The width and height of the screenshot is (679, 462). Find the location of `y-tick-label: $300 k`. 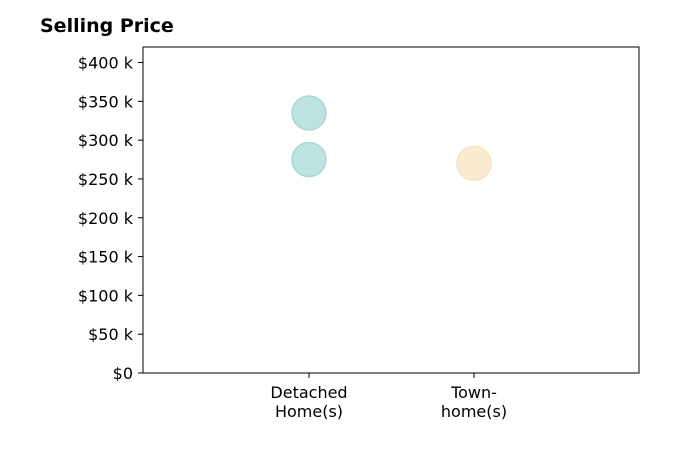

y-tick-label: $300 k is located at coordinates (106, 140).